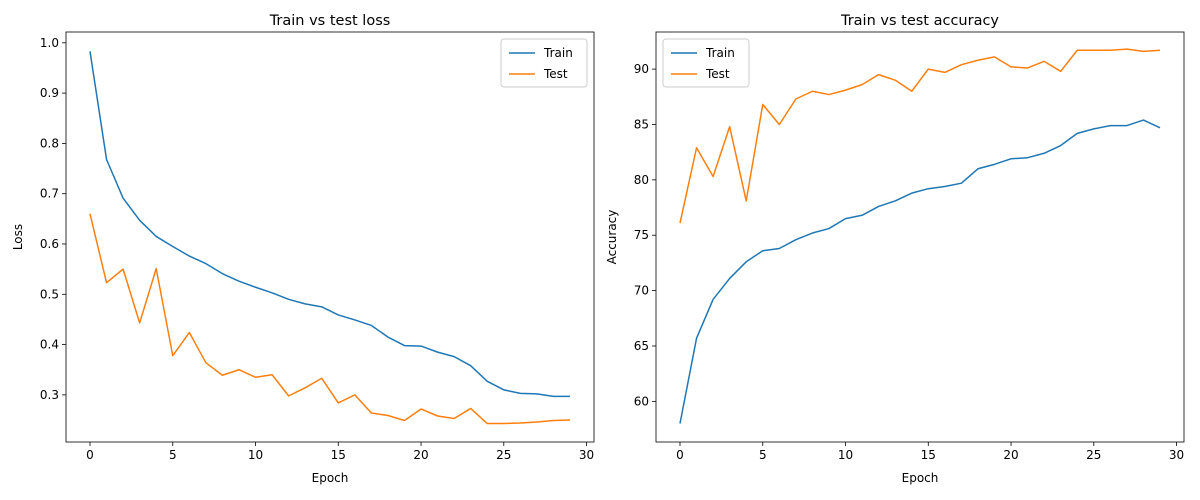  I want to click on y-tick-label: 0.8, so click(49, 143).